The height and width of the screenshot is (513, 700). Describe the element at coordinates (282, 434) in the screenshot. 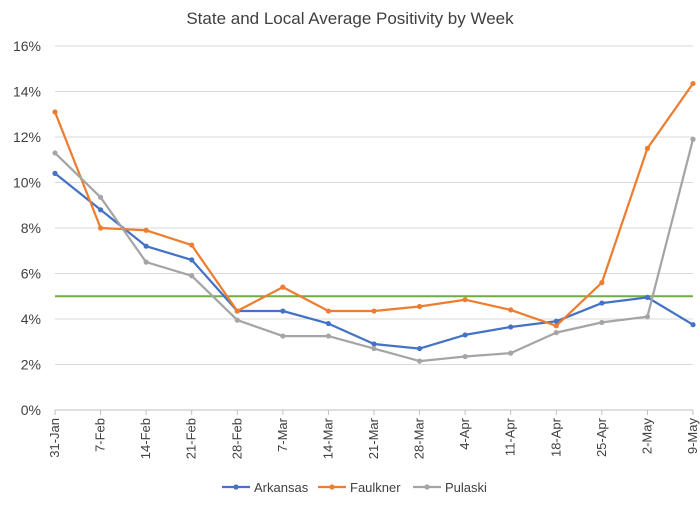

I see `x-tick-label: 7-Mar` at that location.